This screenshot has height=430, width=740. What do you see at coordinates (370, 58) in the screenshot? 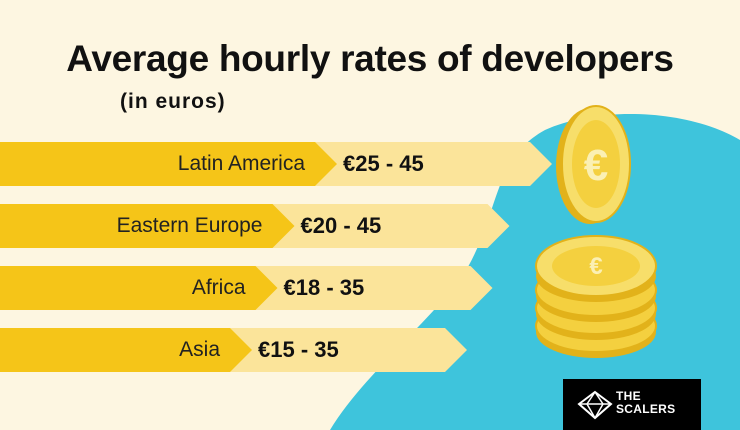
I see `page-title: Average hourly rates of developers` at bounding box center [370, 58].